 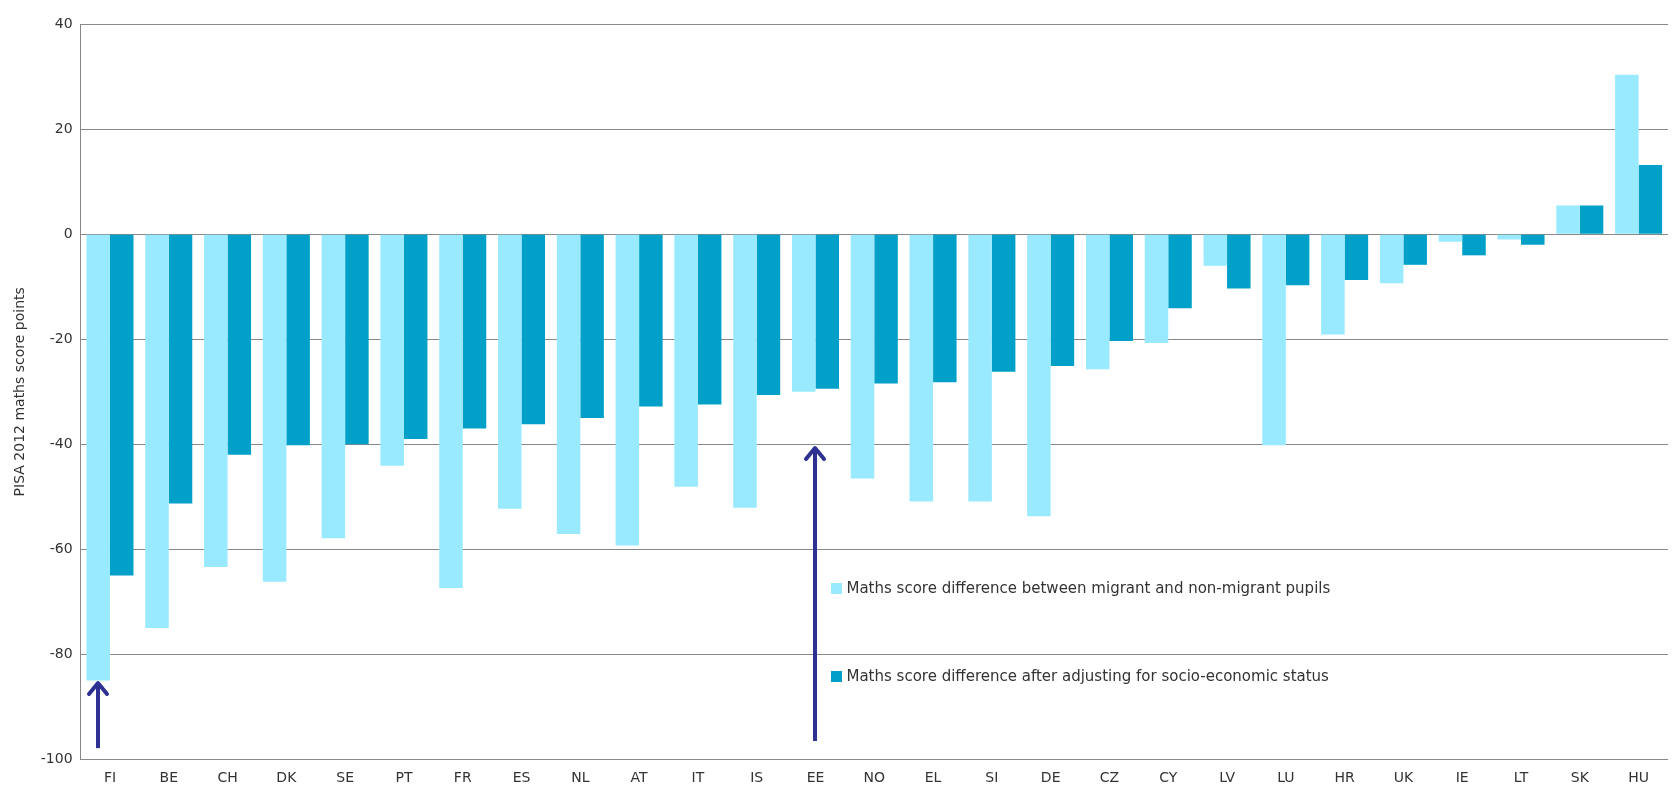 I want to click on x-tick-label: ES, so click(x=521, y=777).